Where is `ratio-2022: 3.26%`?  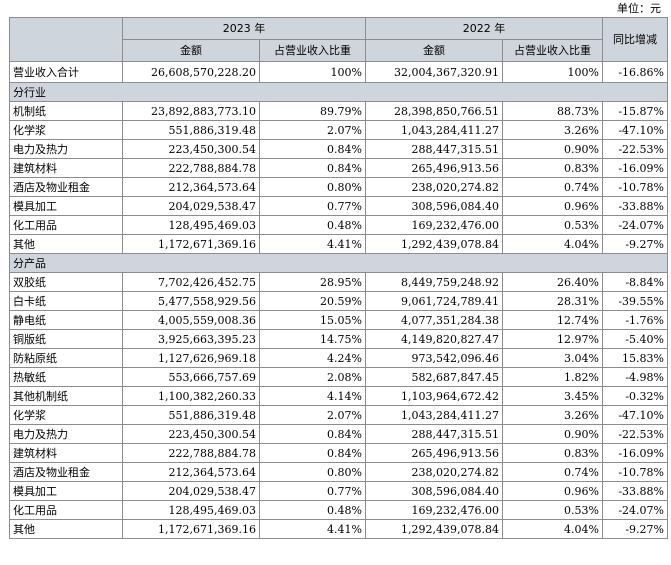
ratio-2022: 3.26% is located at coordinates (552, 130).